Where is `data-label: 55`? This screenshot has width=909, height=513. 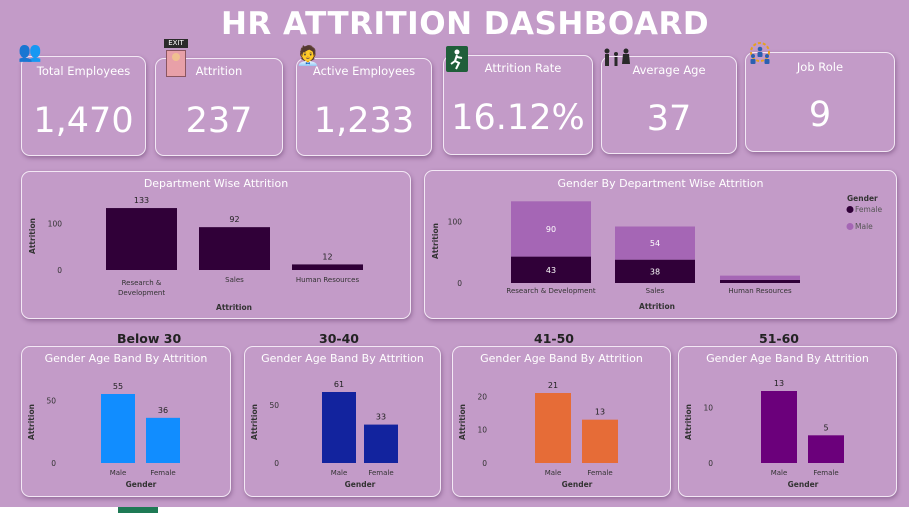 data-label: 55 is located at coordinates (118, 386).